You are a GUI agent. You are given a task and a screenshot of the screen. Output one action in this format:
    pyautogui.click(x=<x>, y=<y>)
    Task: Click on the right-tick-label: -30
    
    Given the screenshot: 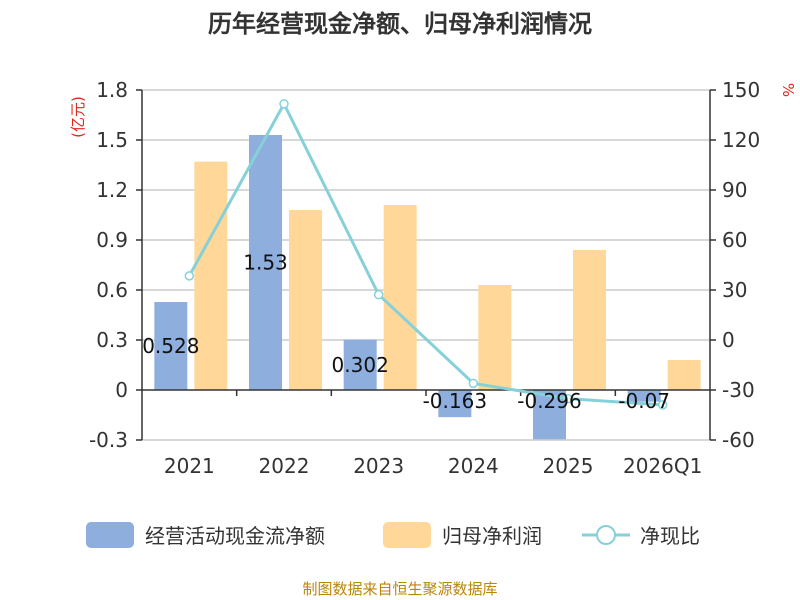 What is the action you would take?
    pyautogui.click(x=738, y=390)
    